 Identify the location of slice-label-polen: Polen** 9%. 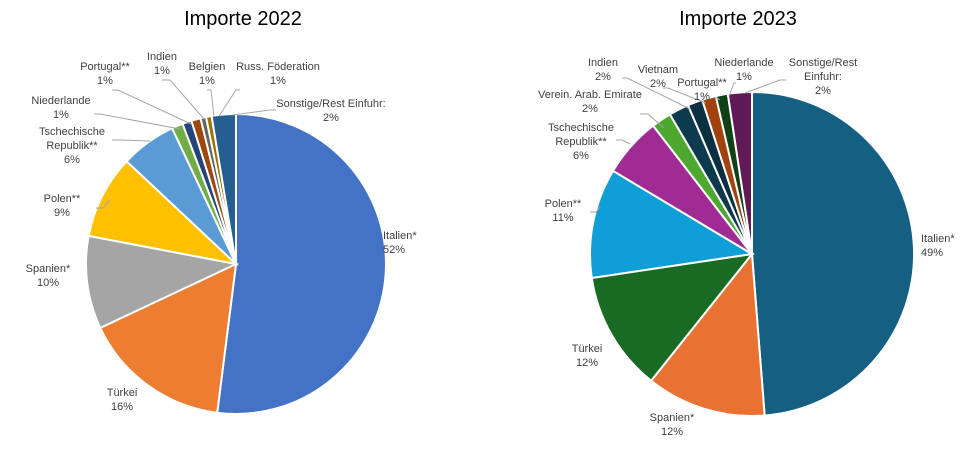
(62, 206).